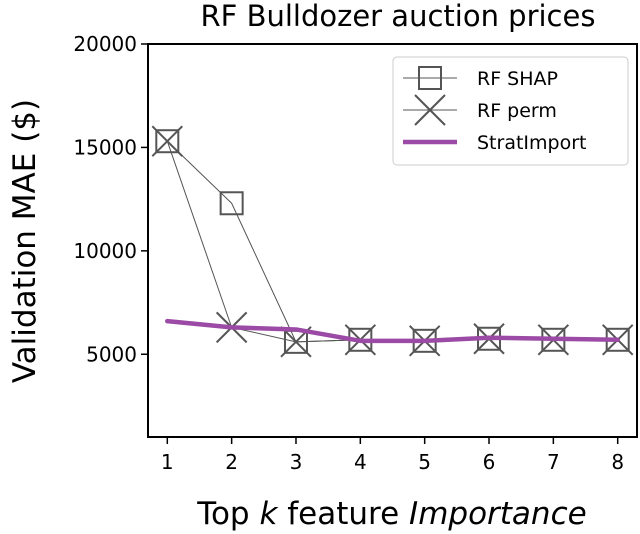 Image resolution: width=640 pixels, height=534 pixels. Describe the element at coordinates (343, 514) in the screenshot. I see `x-axis-label-part: feature` at that location.